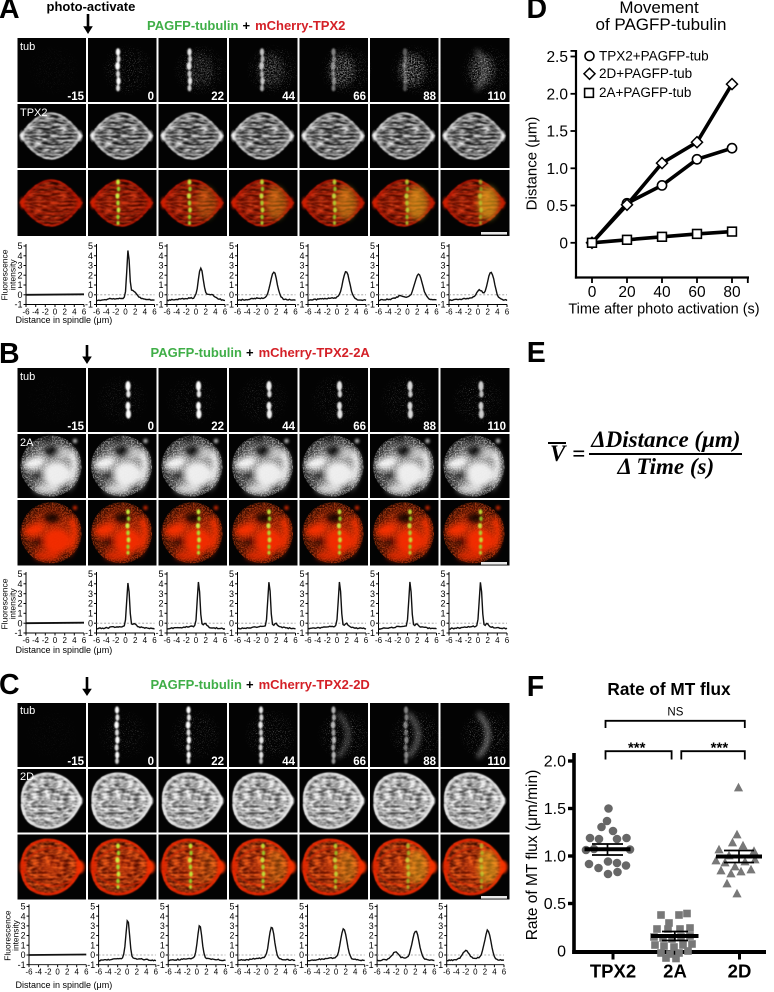 This screenshot has width=774, height=992. Describe the element at coordinates (75, 427) in the screenshot. I see `svg-text: -15` at that location.